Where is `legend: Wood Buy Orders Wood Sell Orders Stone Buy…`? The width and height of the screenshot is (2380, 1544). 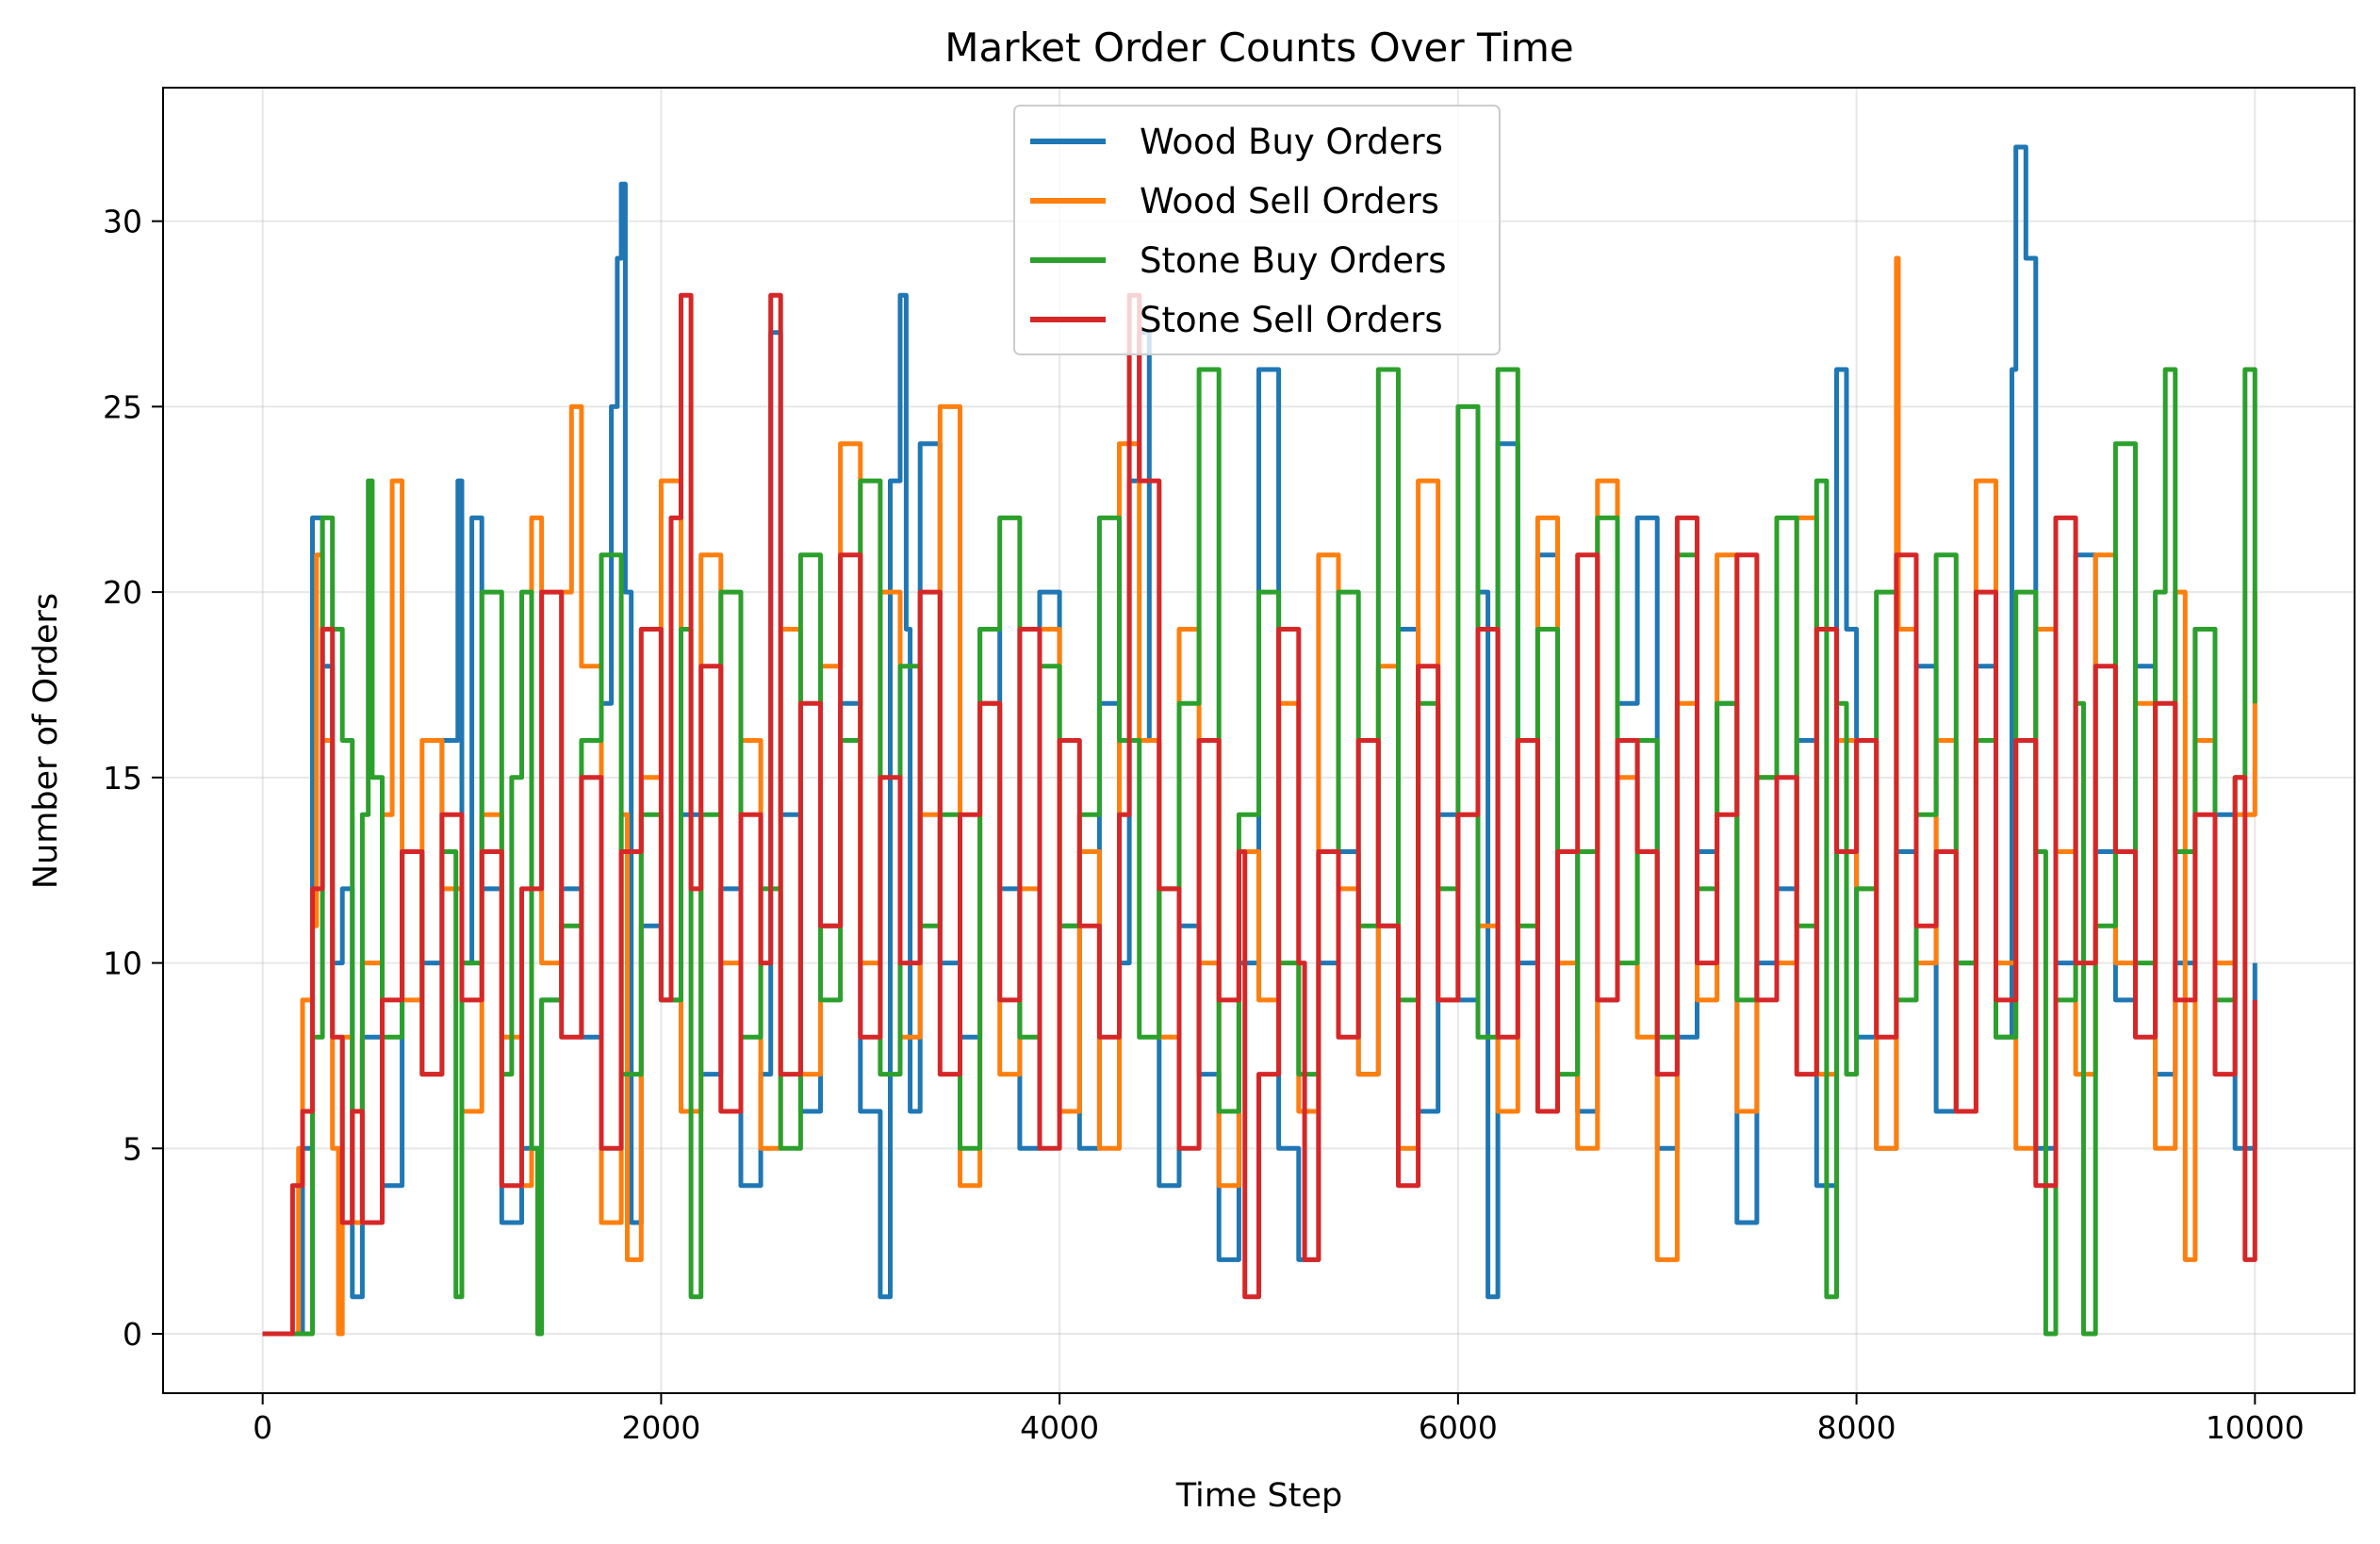 legend: Wood Buy Orders Wood Sell Orders Stone Buy… is located at coordinates (1257, 230).